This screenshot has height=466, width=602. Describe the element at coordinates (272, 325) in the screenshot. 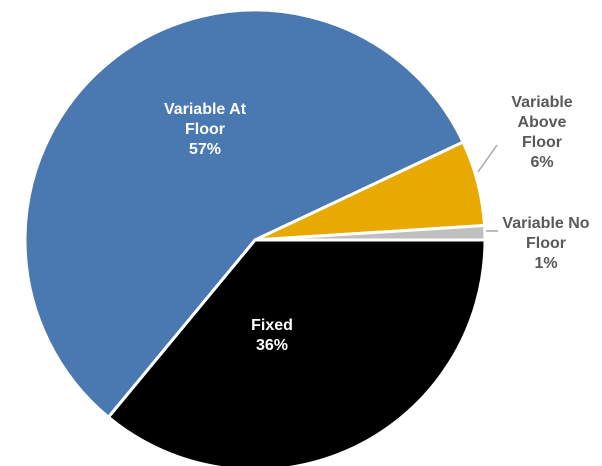

I see `category-name: Fixed` at that location.